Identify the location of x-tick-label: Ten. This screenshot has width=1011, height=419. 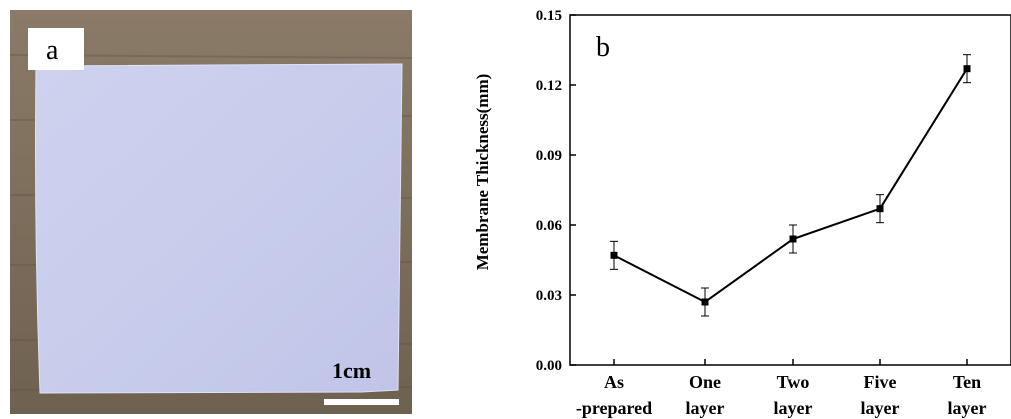
(967, 382).